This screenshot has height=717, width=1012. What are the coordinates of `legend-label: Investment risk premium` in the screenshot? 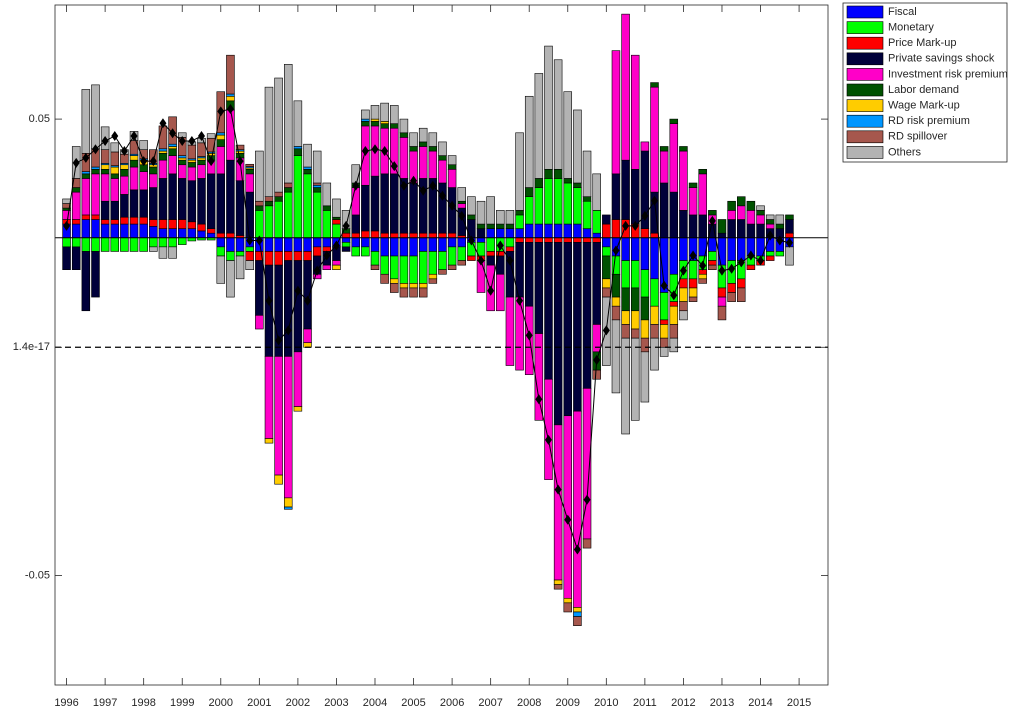 It's located at (948, 74).